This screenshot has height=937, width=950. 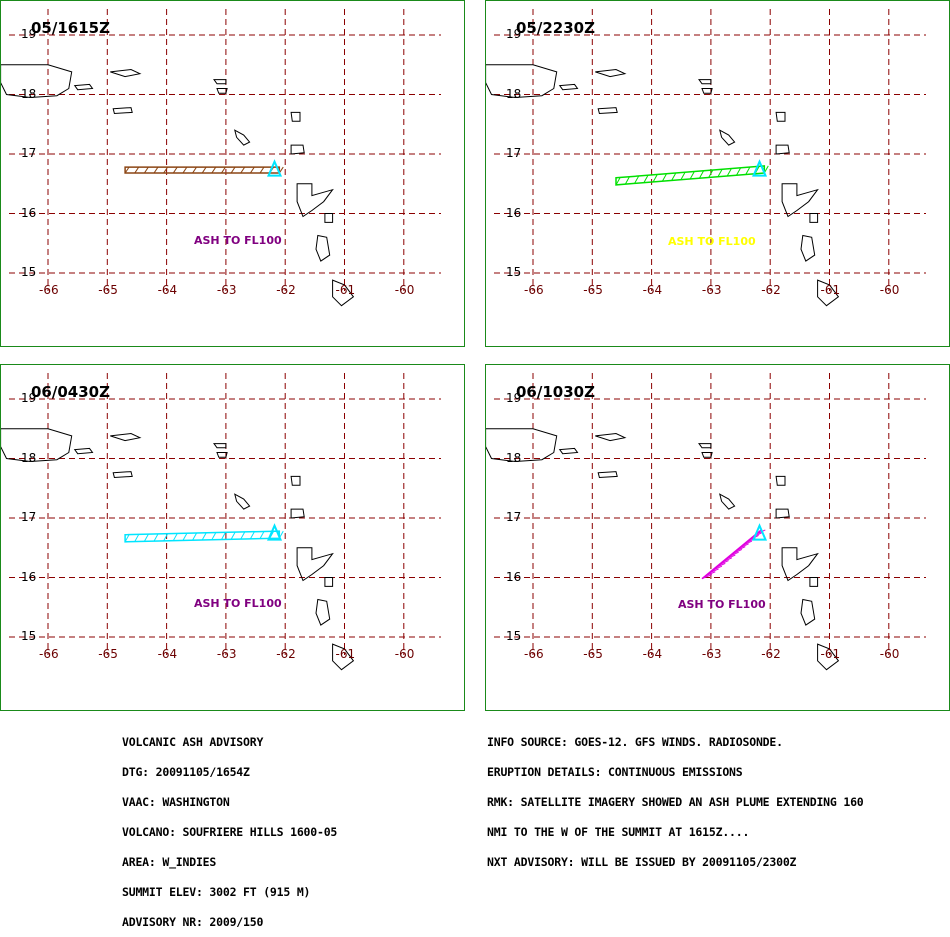 I want to click on ash-plume-outline, so click(x=690, y=175).